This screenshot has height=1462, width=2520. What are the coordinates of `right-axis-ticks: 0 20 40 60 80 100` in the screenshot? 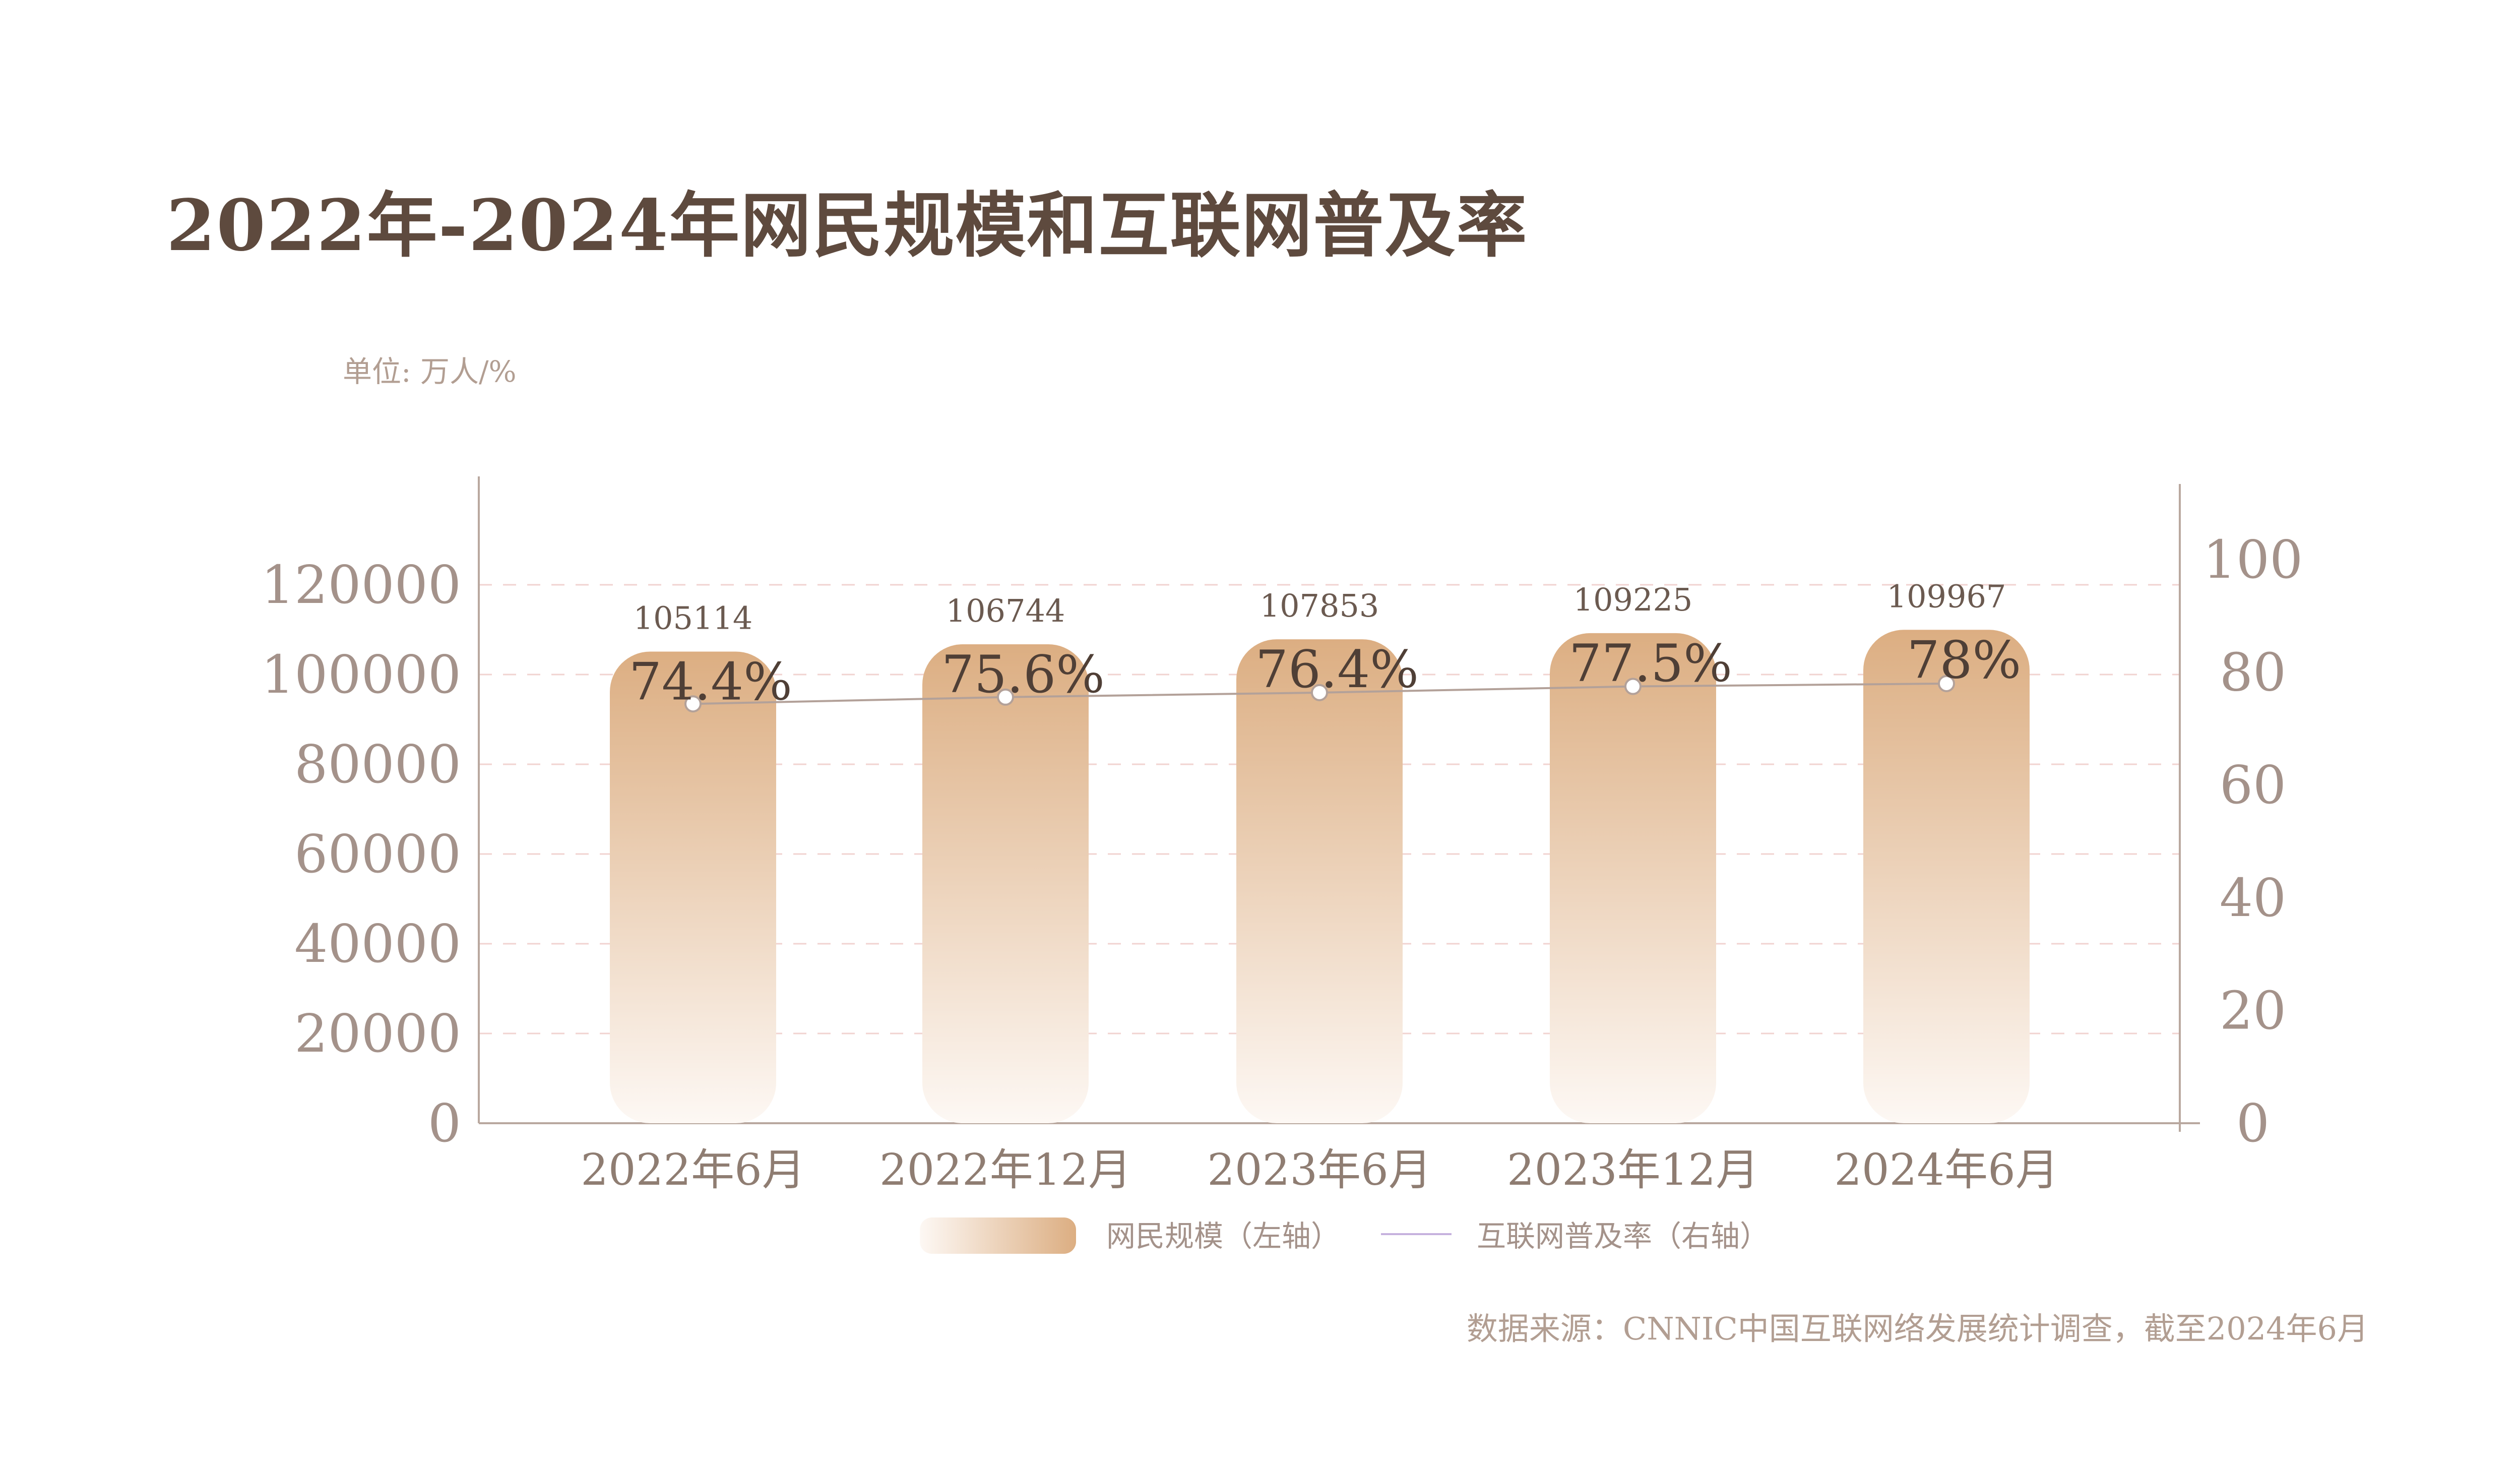 It's located at (2253, 841).